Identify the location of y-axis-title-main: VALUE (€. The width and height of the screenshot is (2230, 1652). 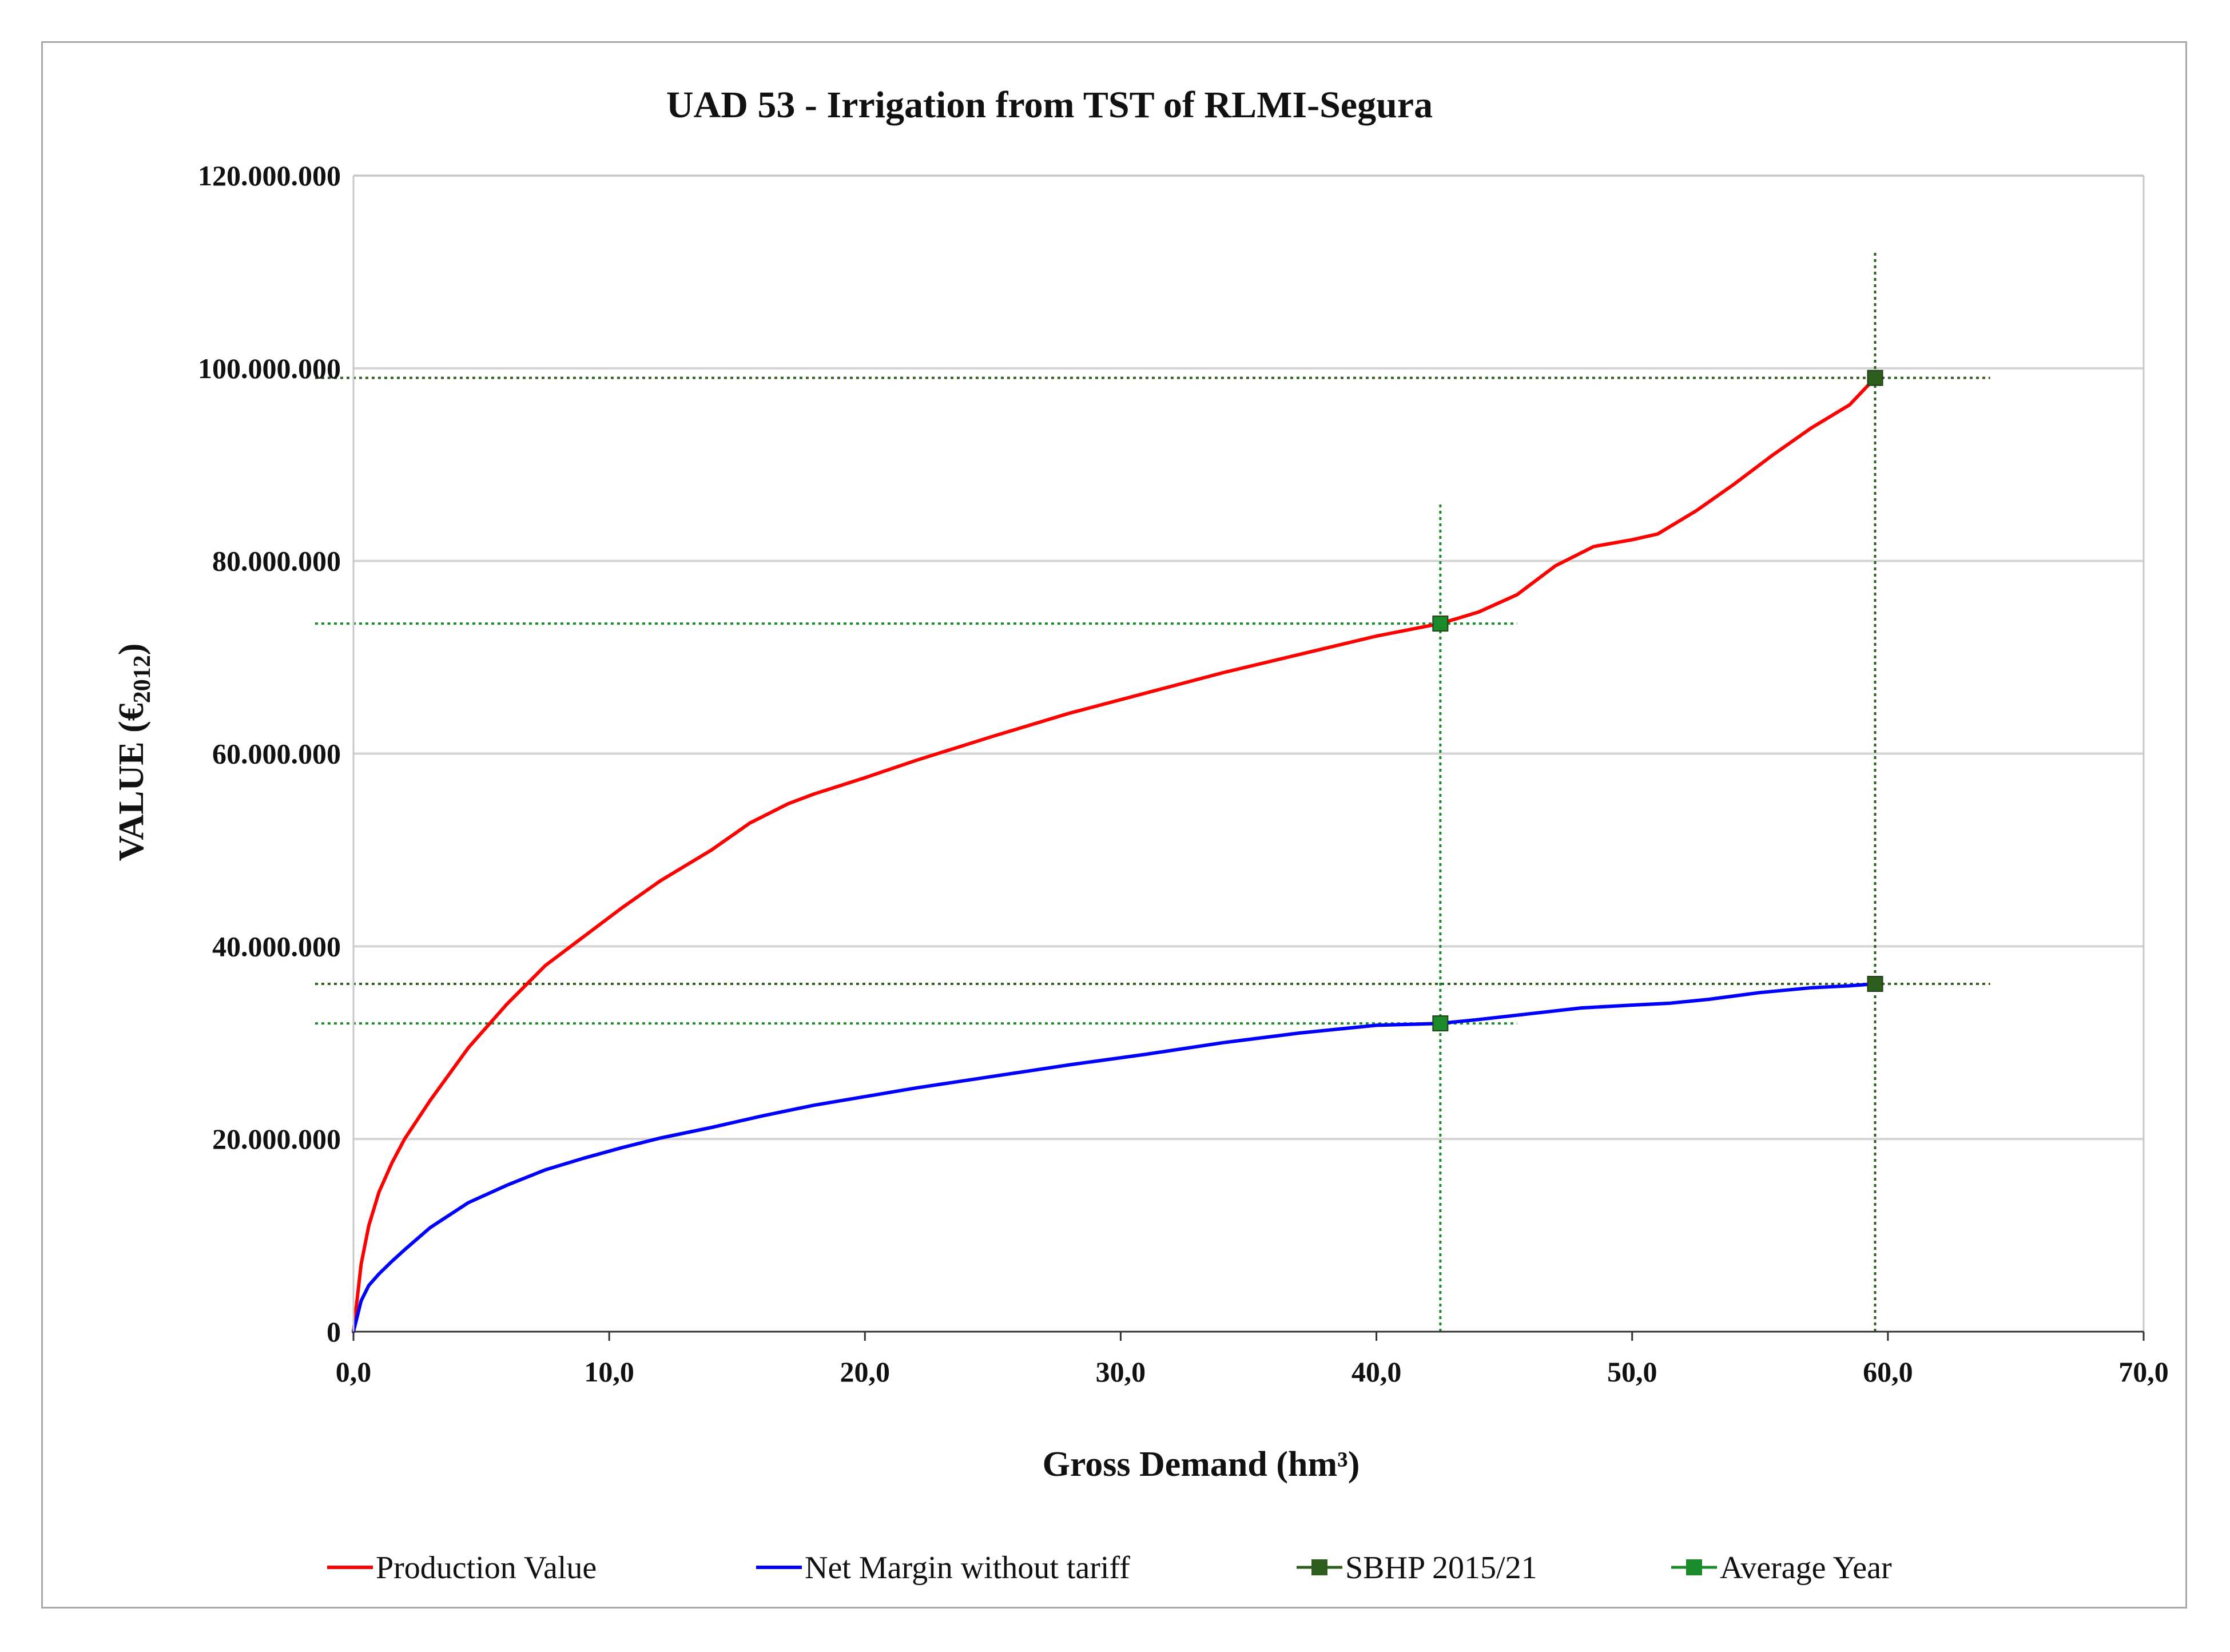
(131, 782).